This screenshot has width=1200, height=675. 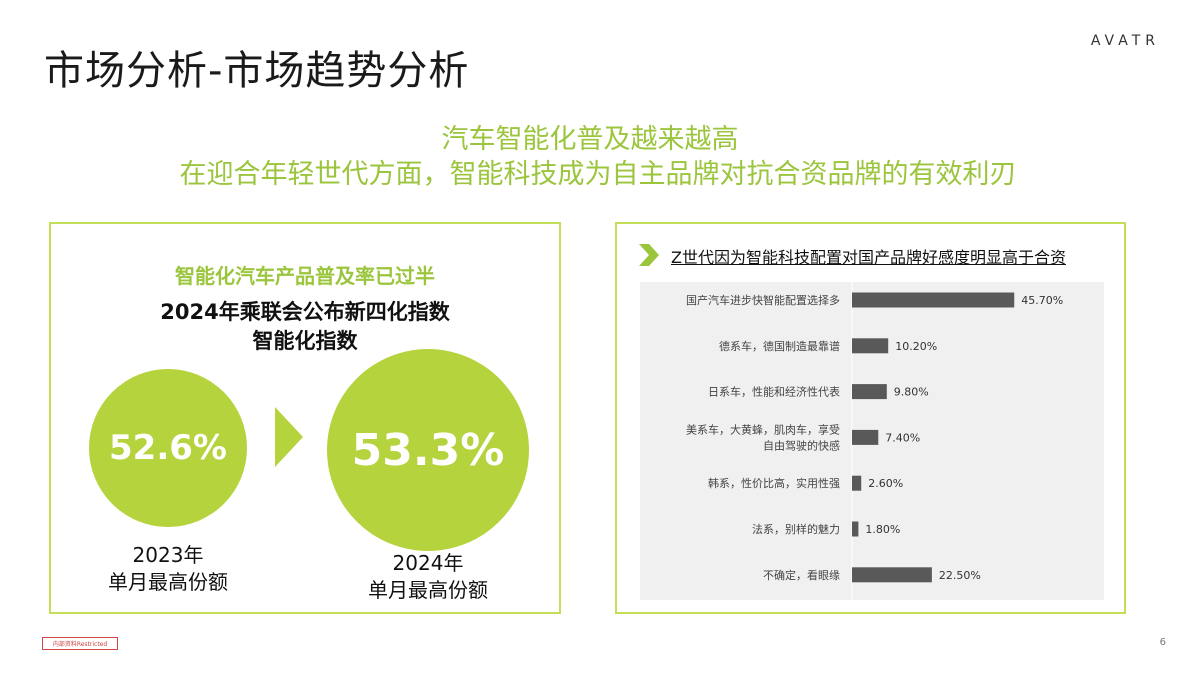 What do you see at coordinates (774, 392) in the screenshot?
I see `category-label-2: 日系车，性能和经济性代表` at bounding box center [774, 392].